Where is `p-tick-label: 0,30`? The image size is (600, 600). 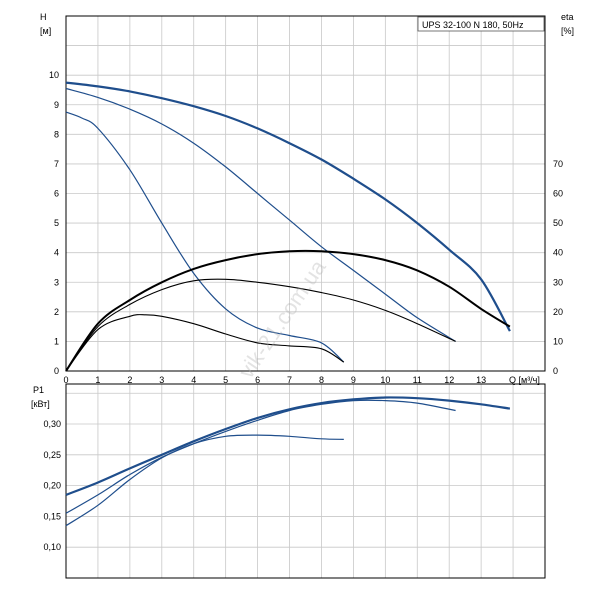
p-tick-label: 0,30 is located at coordinates (52, 424).